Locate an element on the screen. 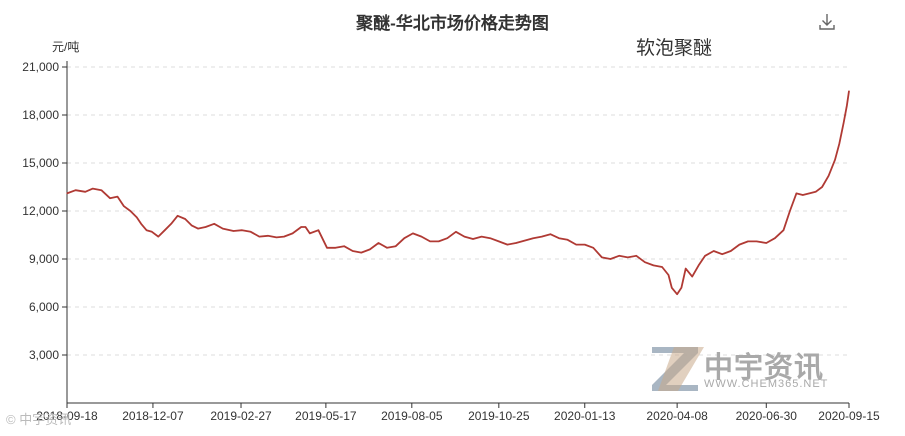 The height and width of the screenshot is (436, 905). x-tick-label: 2020-06-30 is located at coordinates (767, 416).